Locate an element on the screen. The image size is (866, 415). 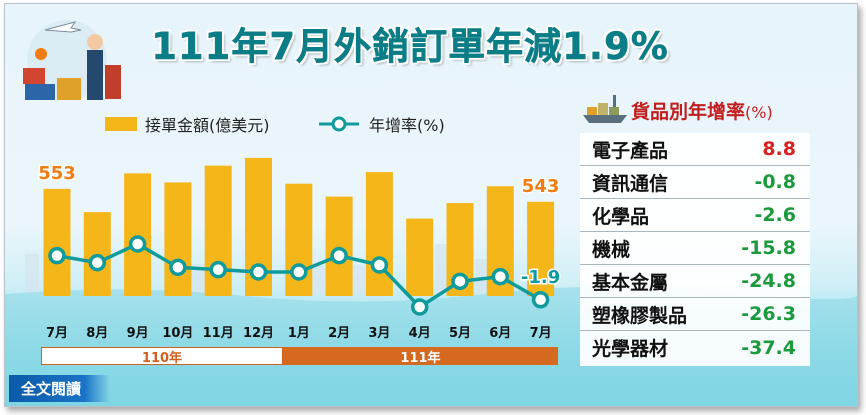
table-title-text: 貨品別年增率 is located at coordinates (688, 112).